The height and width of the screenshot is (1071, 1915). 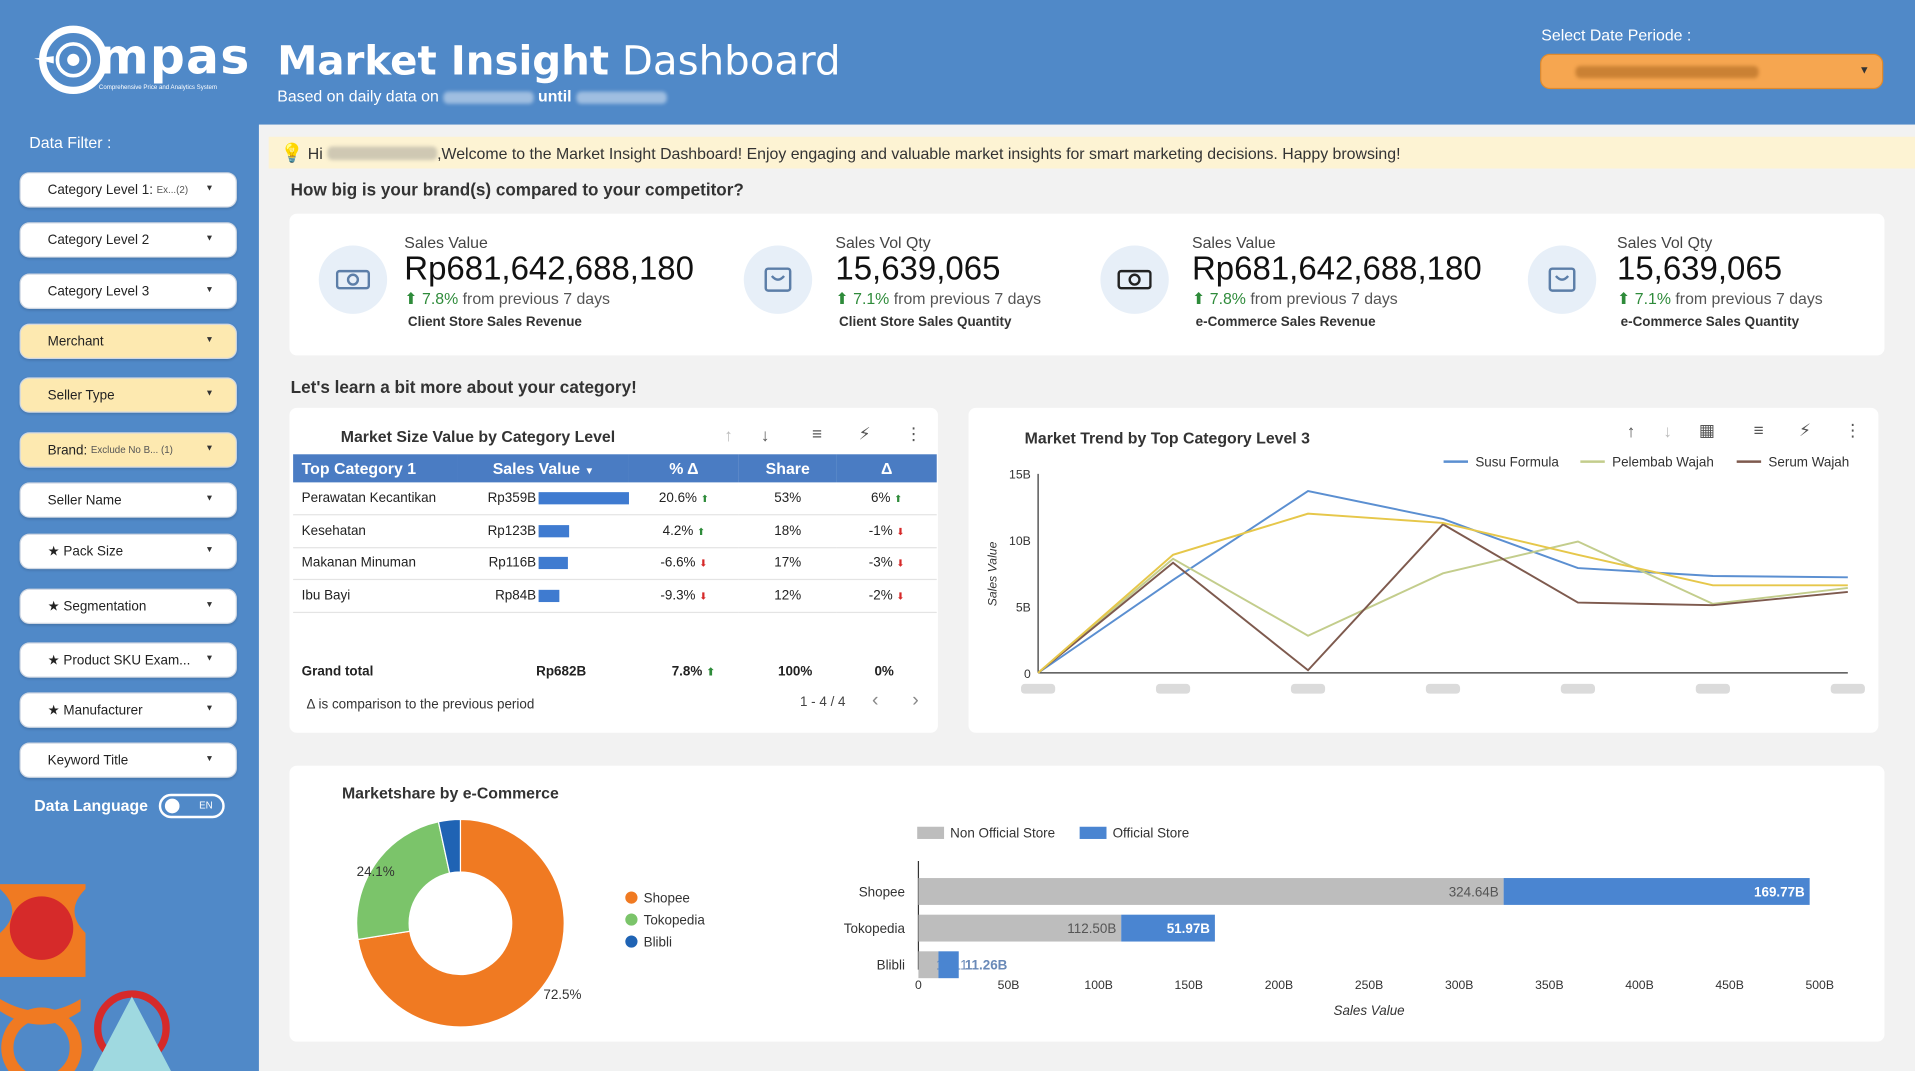 I want to click on page-subtitle: Based on daily data on until, so click(x=472, y=96).